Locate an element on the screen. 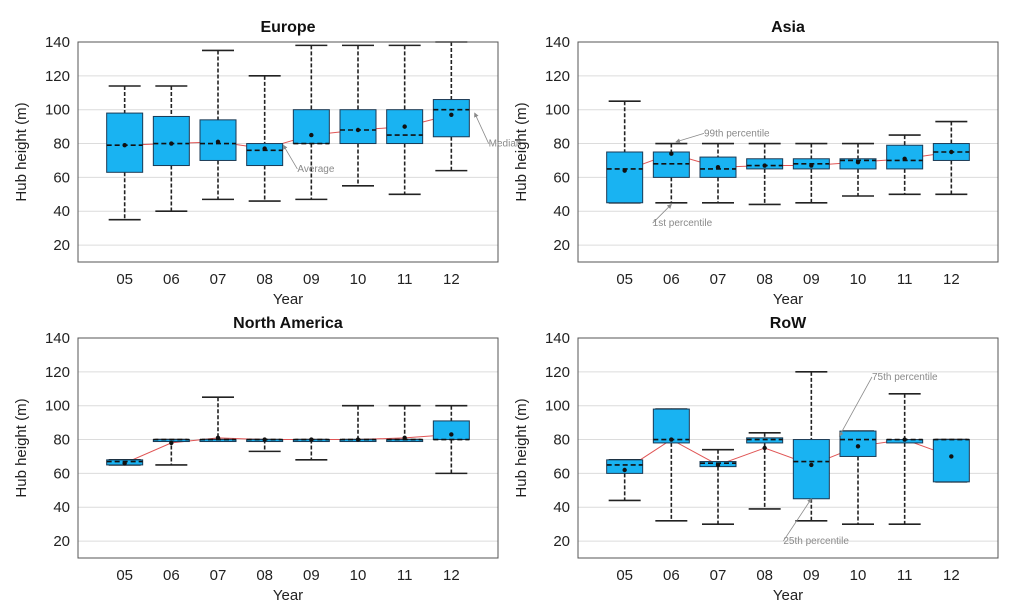  annotation-label: 25th percentile is located at coordinates (816, 541).